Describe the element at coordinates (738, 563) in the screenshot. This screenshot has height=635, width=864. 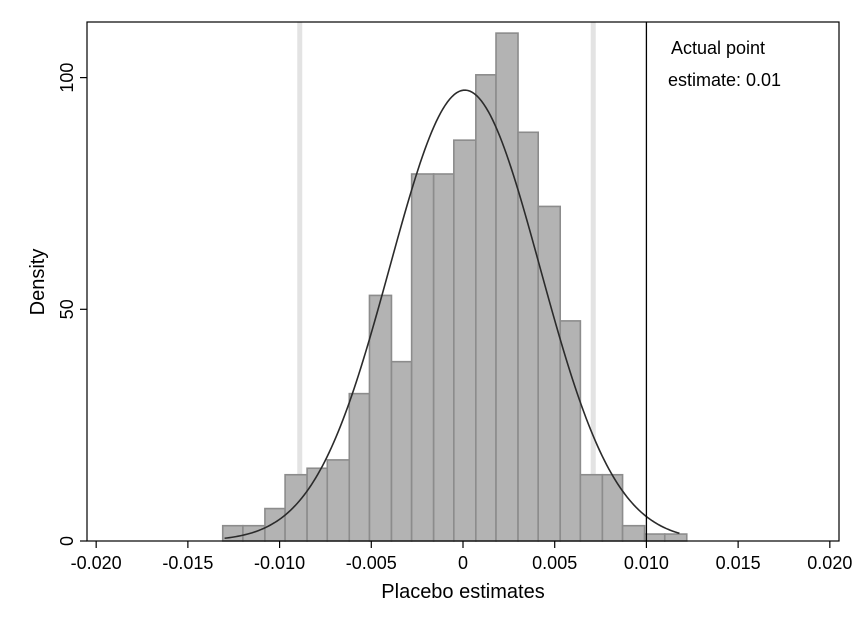
I see `x-tick-label: 0.015` at that location.